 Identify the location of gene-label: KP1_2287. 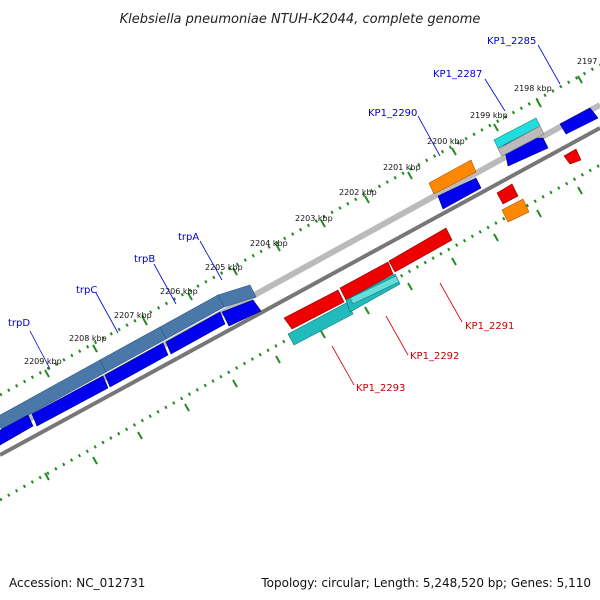
(457, 74).